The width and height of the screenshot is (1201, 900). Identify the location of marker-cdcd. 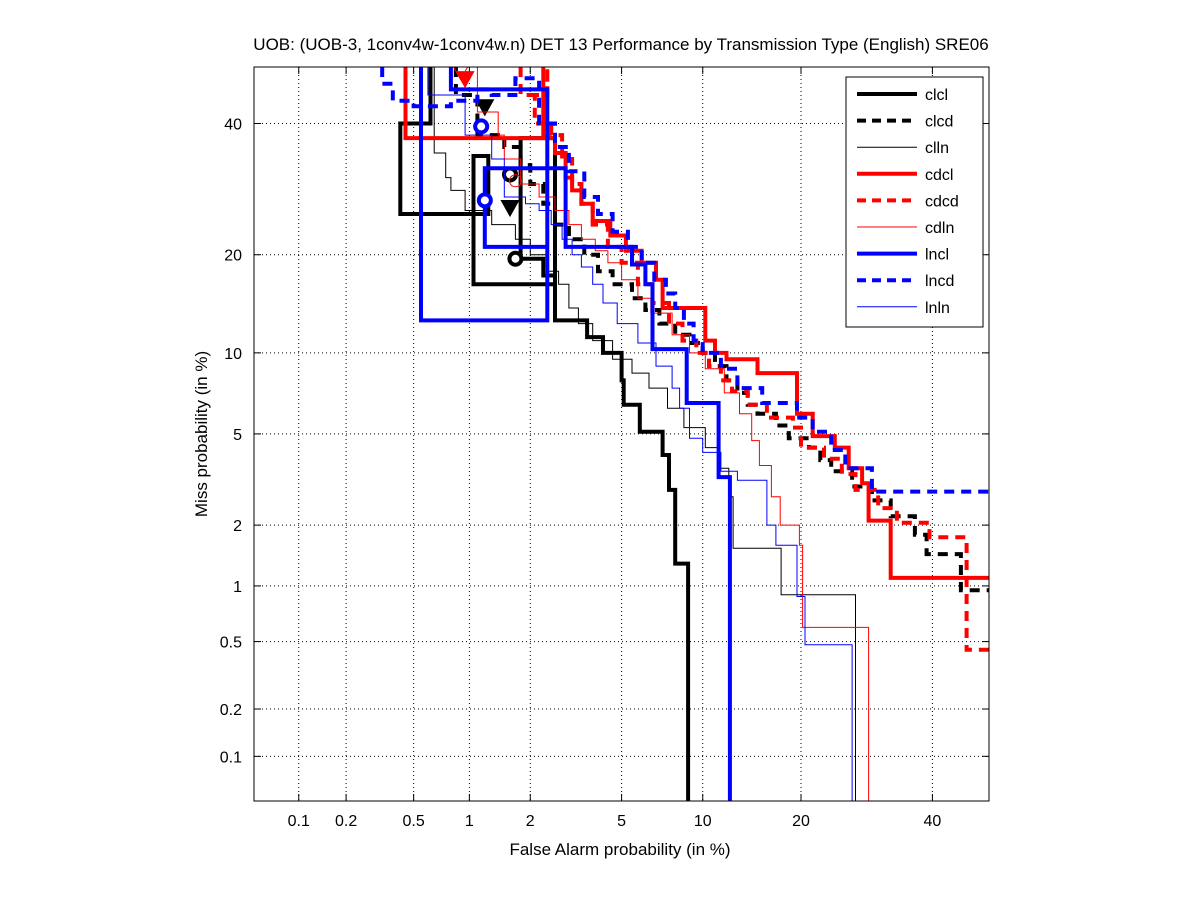
(465, 80).